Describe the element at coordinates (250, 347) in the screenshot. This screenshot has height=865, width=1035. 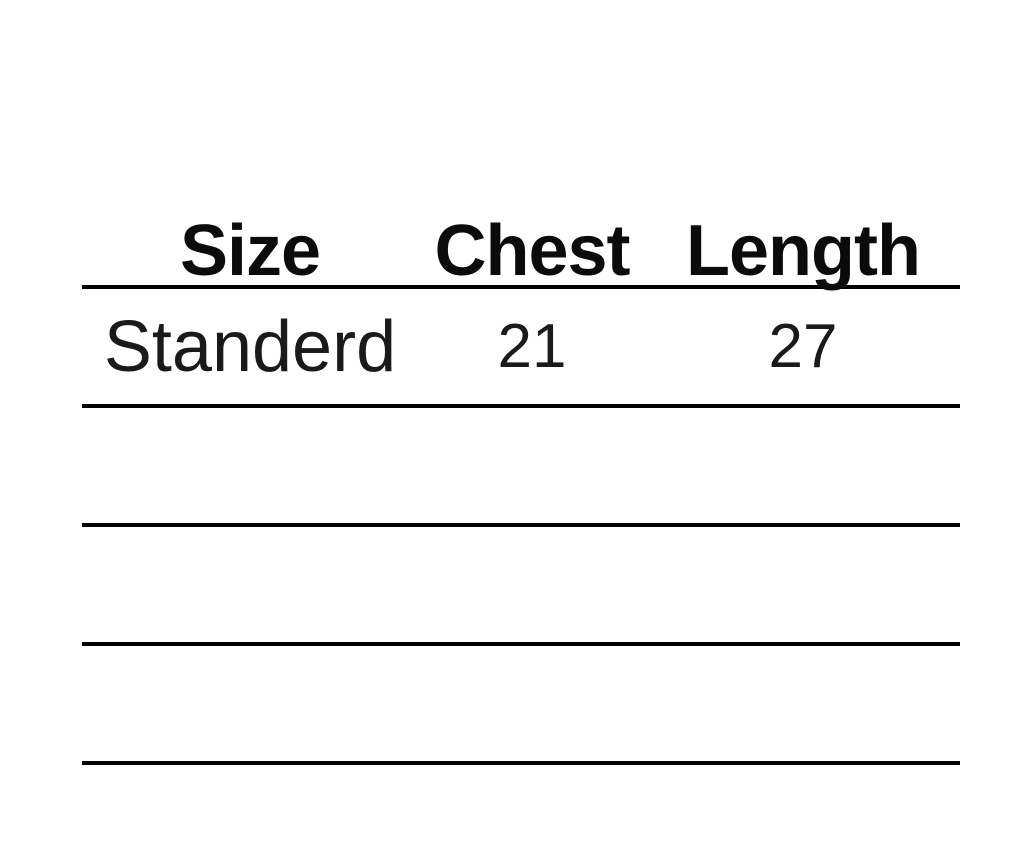
I see `size-value: Standerd` at that location.